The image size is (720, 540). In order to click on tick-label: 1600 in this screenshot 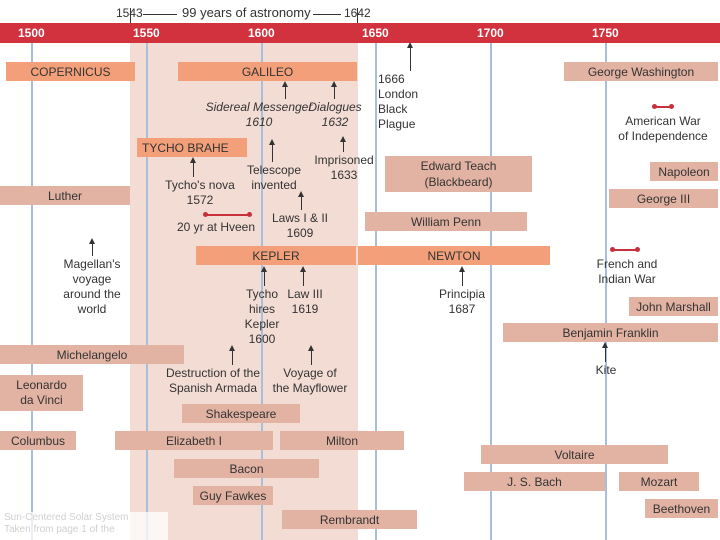, I will do `click(261, 33)`.